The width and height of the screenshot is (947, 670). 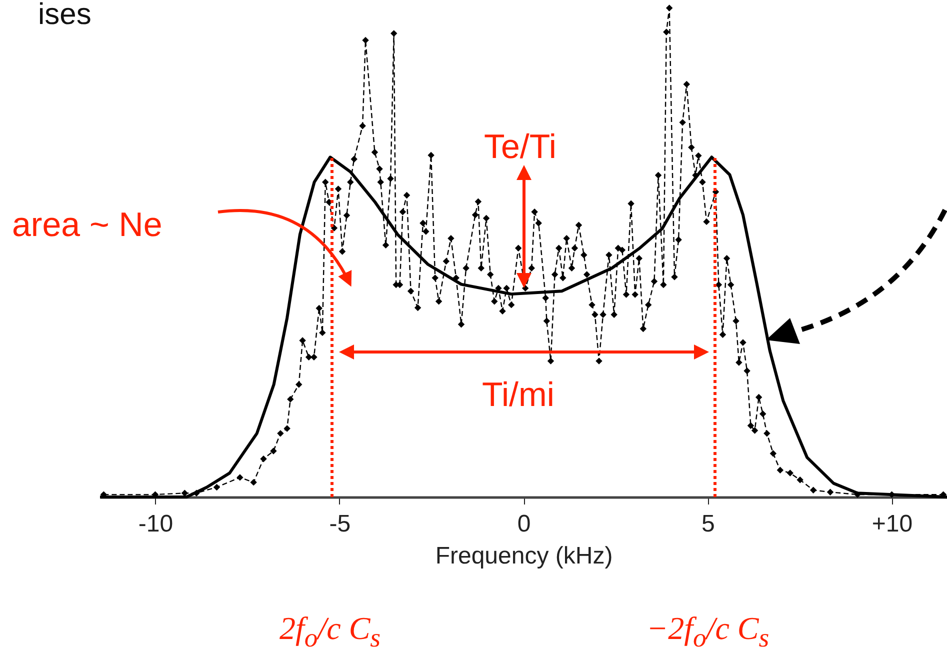 I want to click on x-tick-label: -10, so click(x=156, y=524).